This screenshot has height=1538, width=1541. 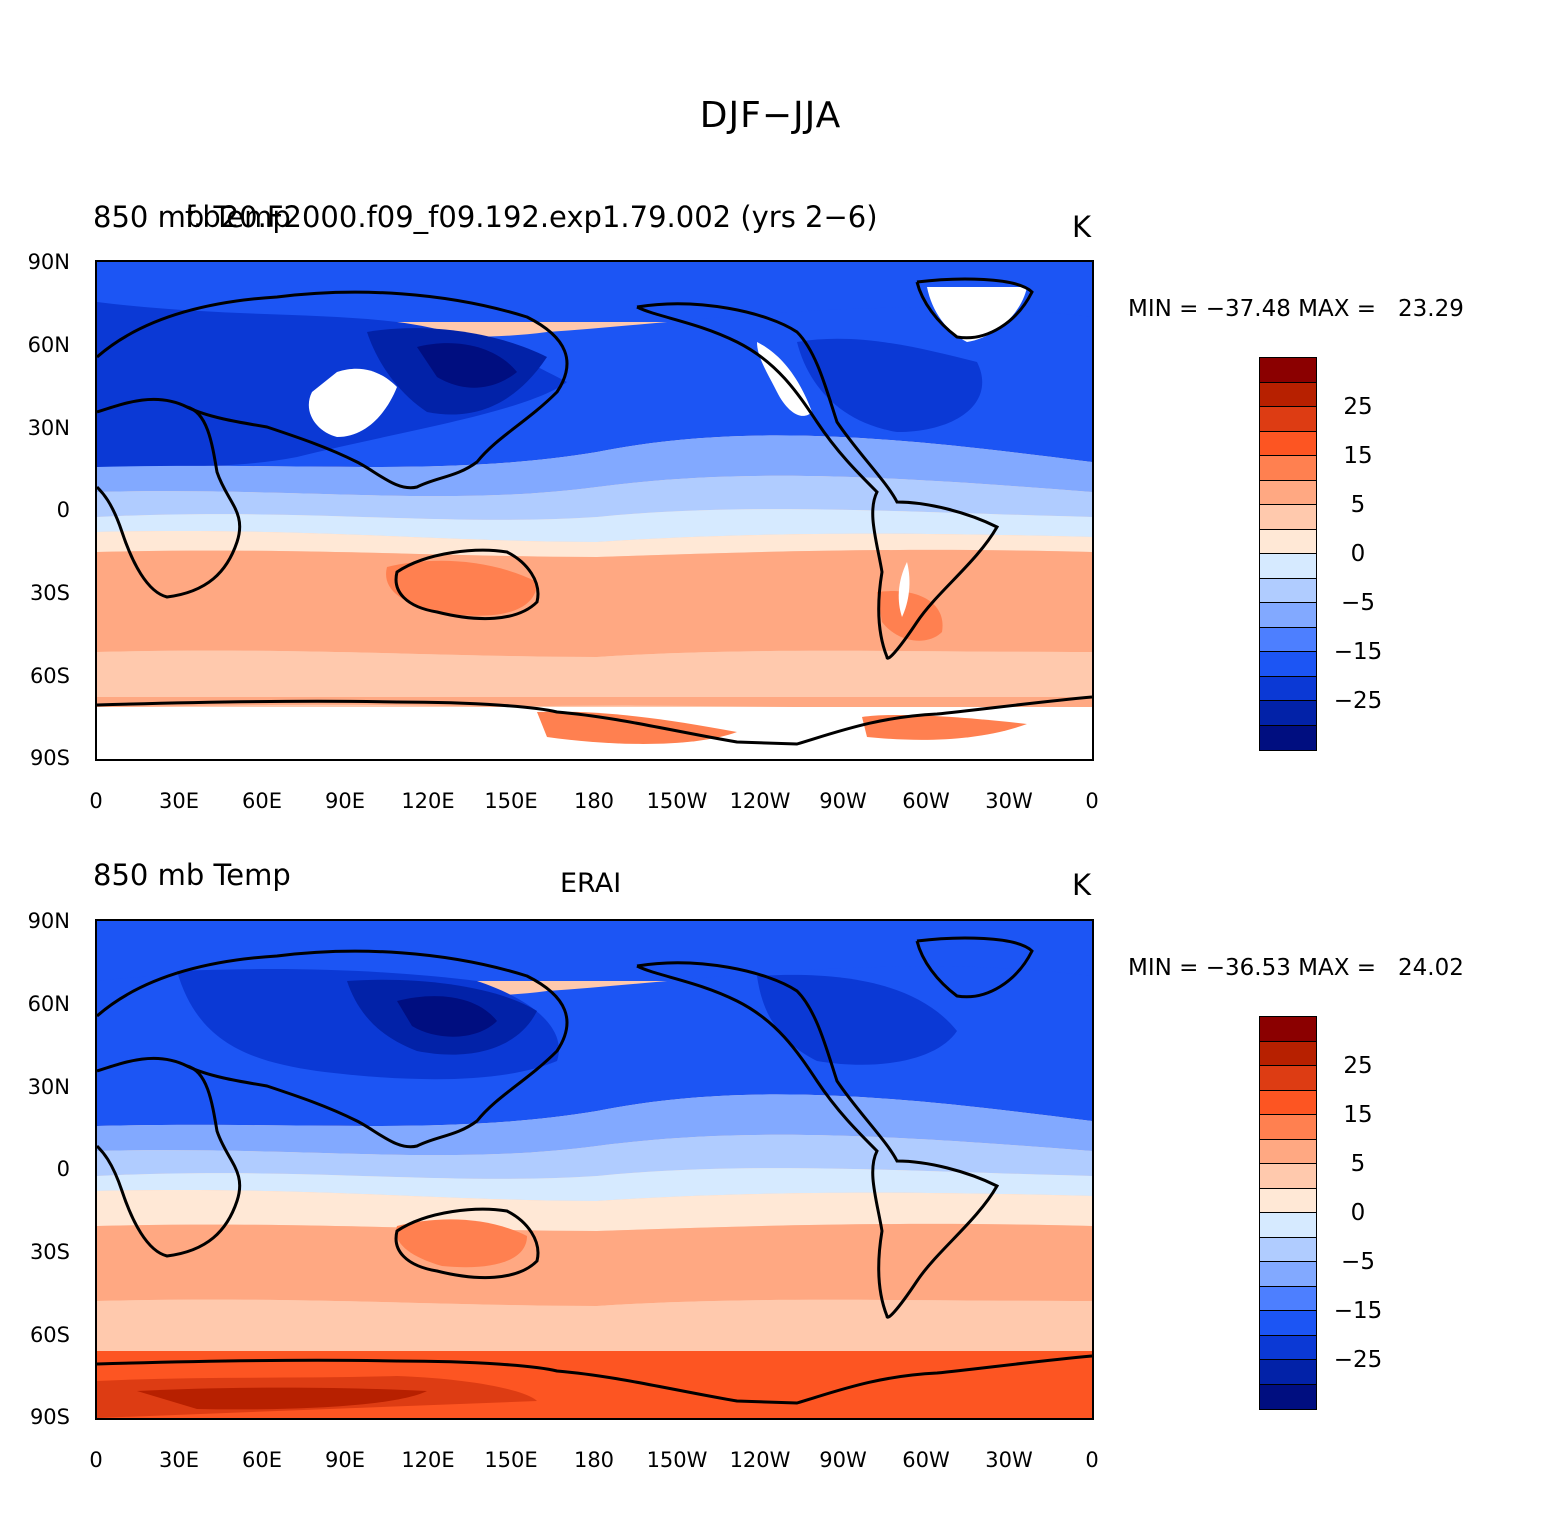 What do you see at coordinates (428, 1460) in the screenshot?
I see `x-tick: 120E` at bounding box center [428, 1460].